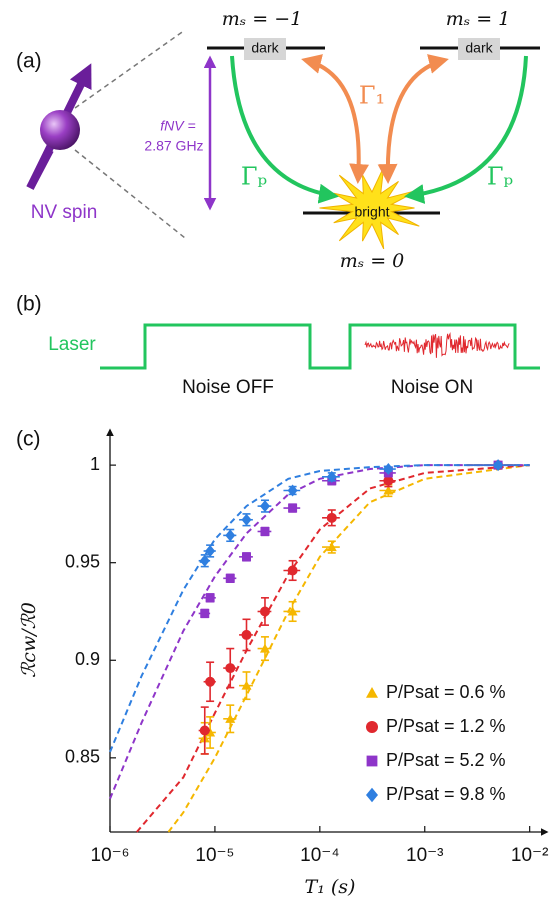 This screenshot has height=906, width=556. I want to click on y-tick-label: 0.9, so click(87, 659).